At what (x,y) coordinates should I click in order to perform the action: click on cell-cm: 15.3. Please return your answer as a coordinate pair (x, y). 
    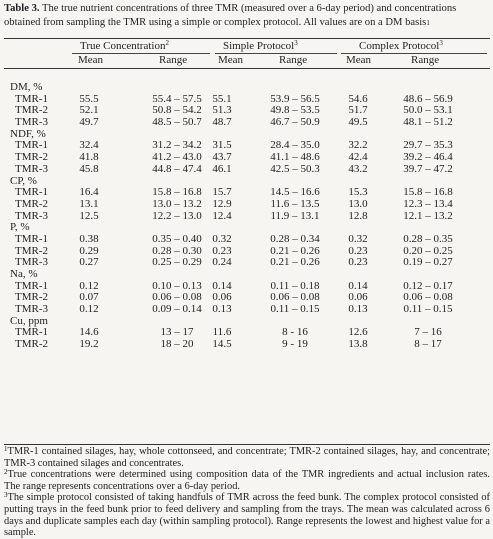
    Looking at the image, I should click on (358, 192).